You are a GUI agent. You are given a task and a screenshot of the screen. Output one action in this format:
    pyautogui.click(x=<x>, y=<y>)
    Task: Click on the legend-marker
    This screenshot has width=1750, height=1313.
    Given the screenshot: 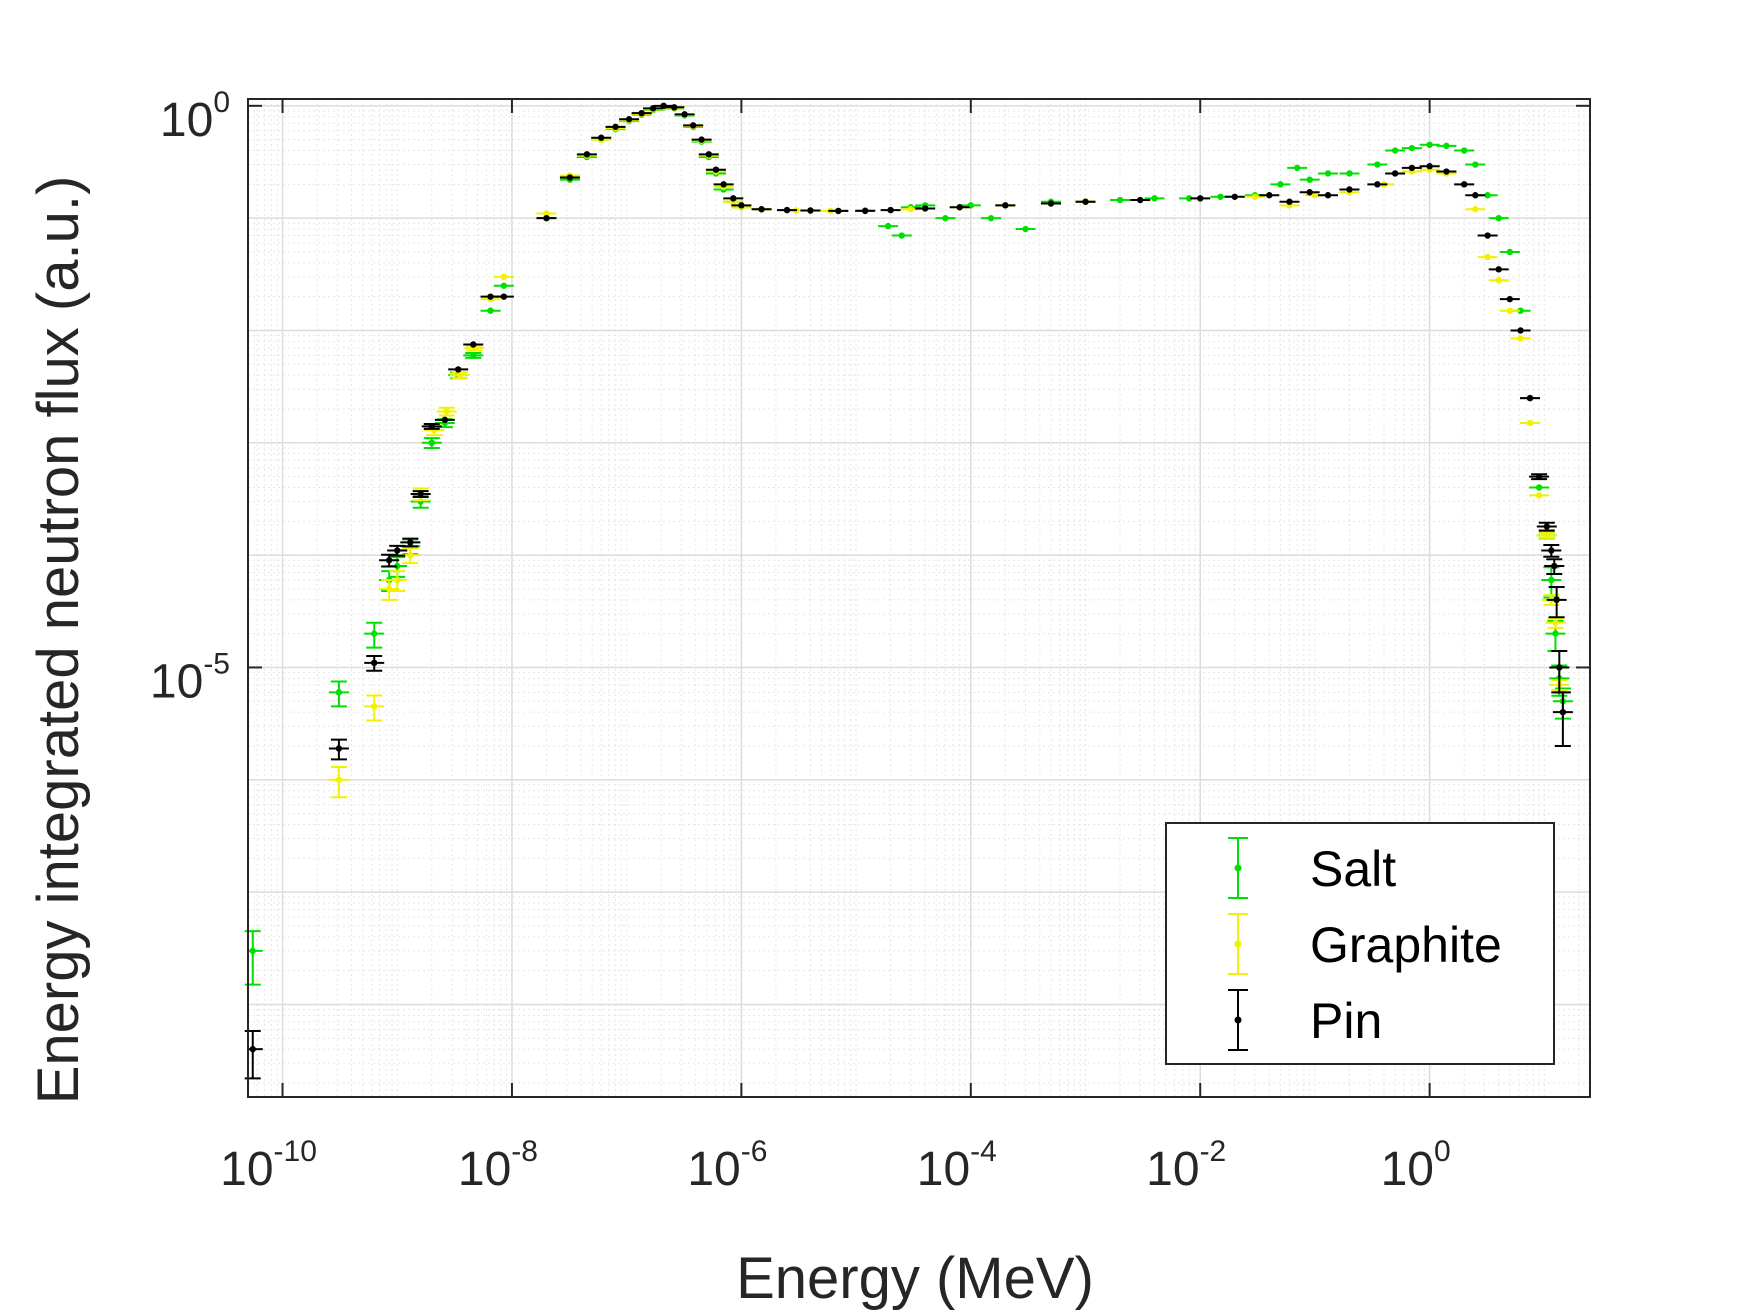 What is the action you would take?
    pyautogui.click(x=1238, y=944)
    